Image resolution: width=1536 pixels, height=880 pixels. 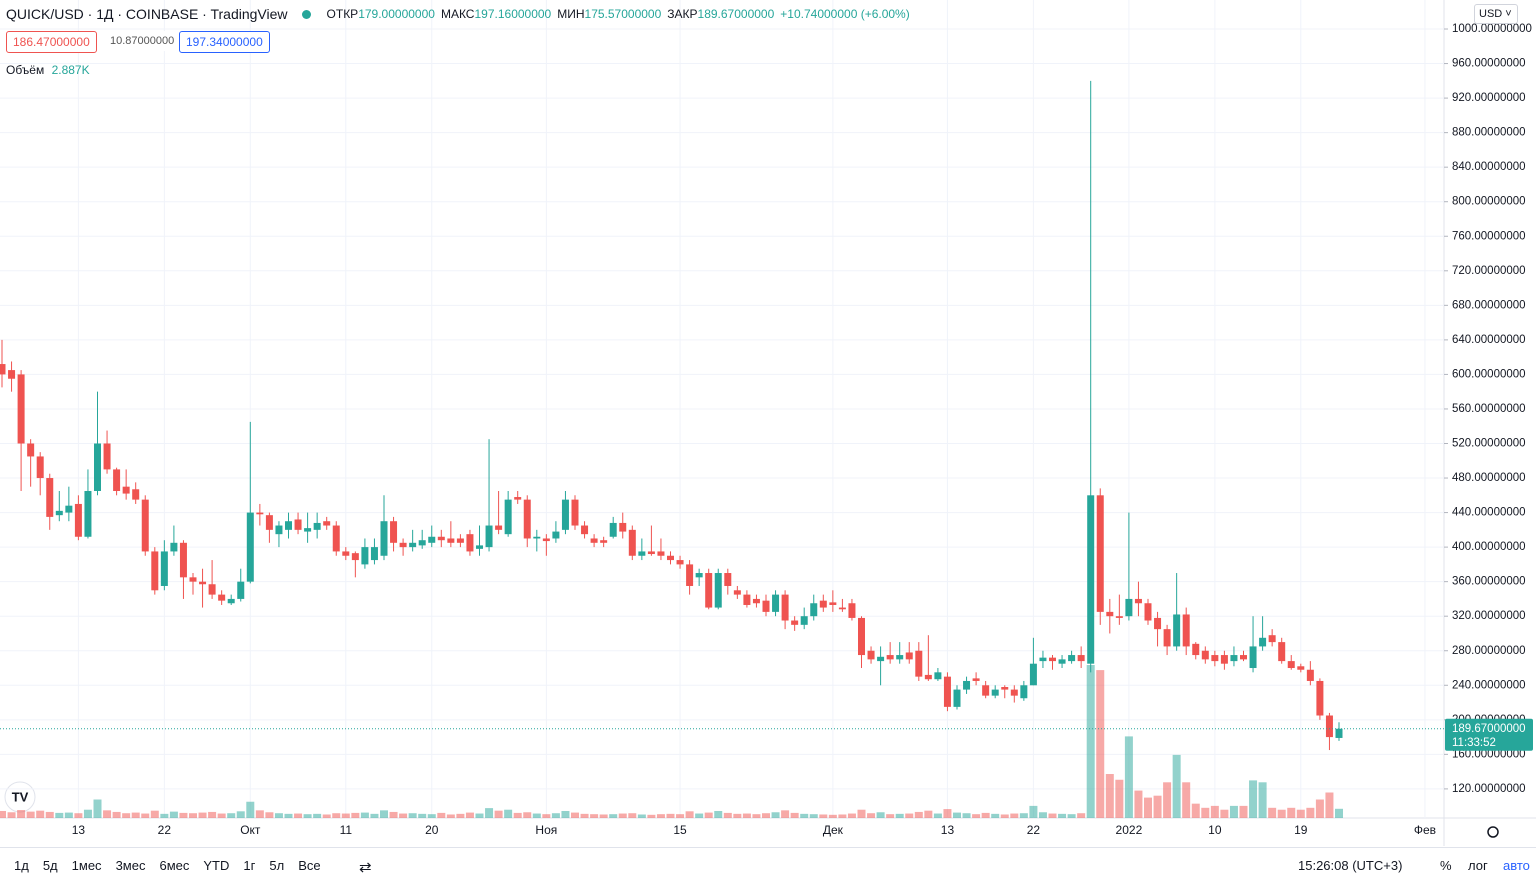 I want to click on log-toggle: лог, so click(x=1478, y=865).